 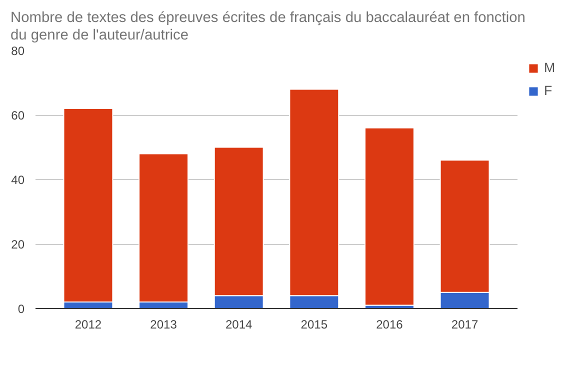 What do you see at coordinates (464, 325) in the screenshot?
I see `x-tick-label: 2017` at bounding box center [464, 325].